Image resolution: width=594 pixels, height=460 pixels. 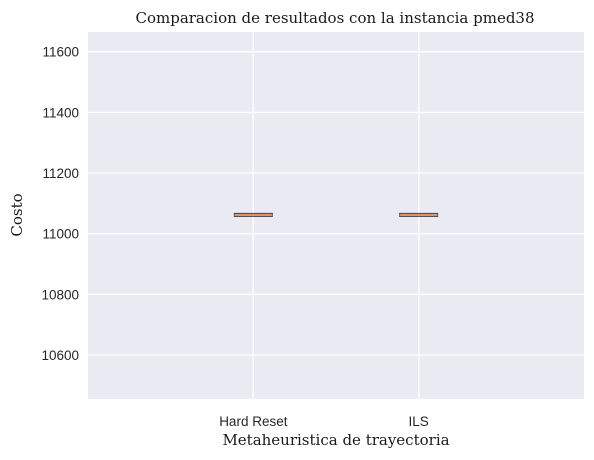 I want to click on y-tick-label: 11400, so click(x=60, y=112).